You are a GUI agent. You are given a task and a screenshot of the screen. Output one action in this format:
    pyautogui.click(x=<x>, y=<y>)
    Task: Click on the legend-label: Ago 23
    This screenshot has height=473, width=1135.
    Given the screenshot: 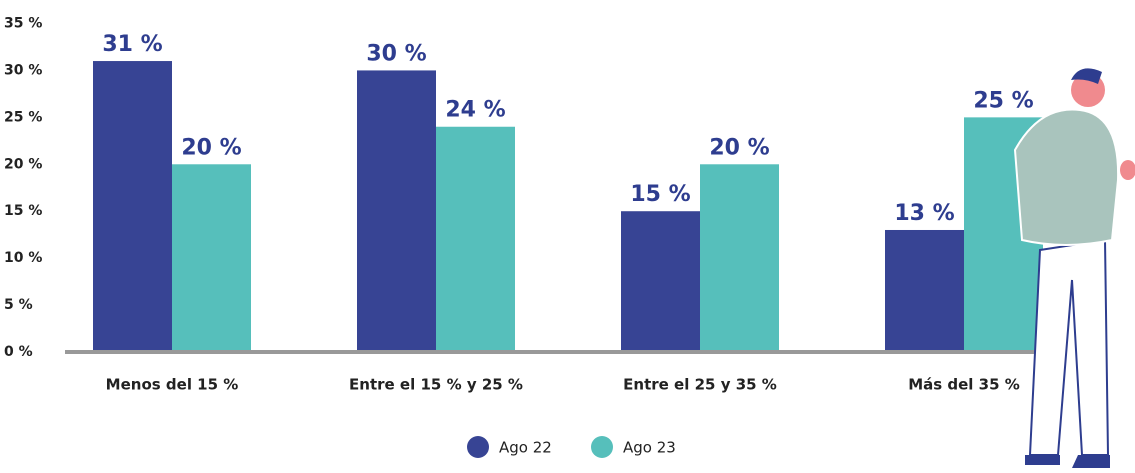 What is the action you would take?
    pyautogui.click(x=649, y=448)
    